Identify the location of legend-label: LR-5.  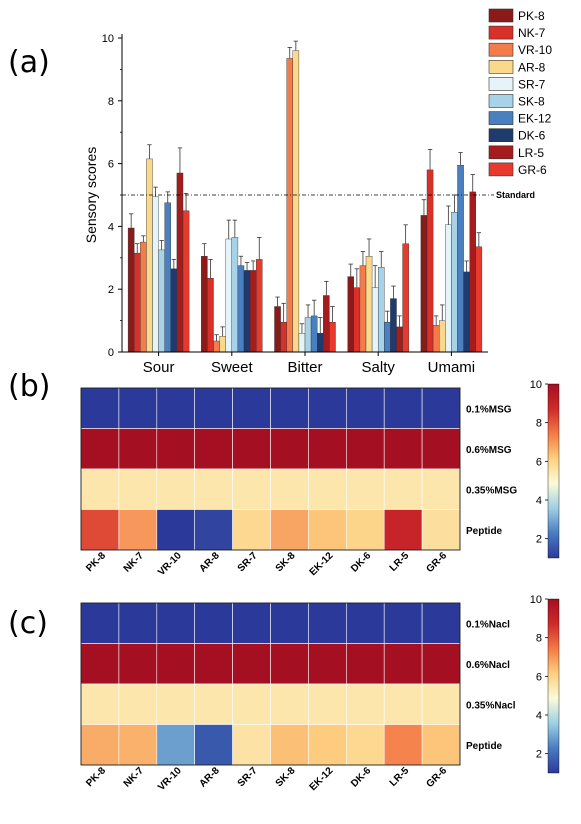
(531, 153).